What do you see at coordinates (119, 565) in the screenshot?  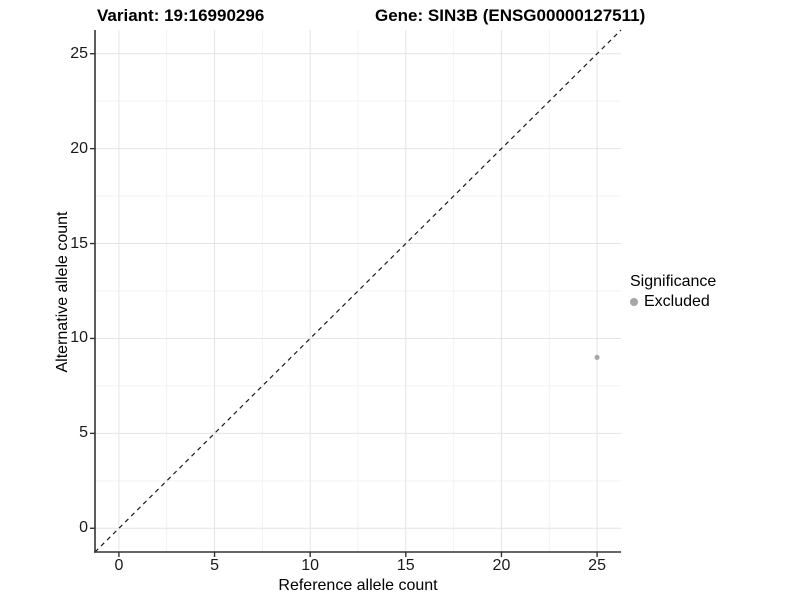 I see `x-tick-label: 0` at bounding box center [119, 565].